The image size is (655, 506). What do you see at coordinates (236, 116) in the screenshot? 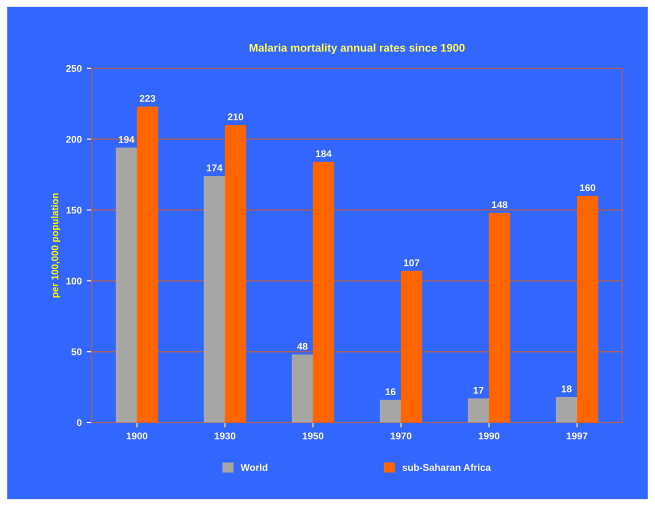
I see `data-label: 210` at bounding box center [236, 116].